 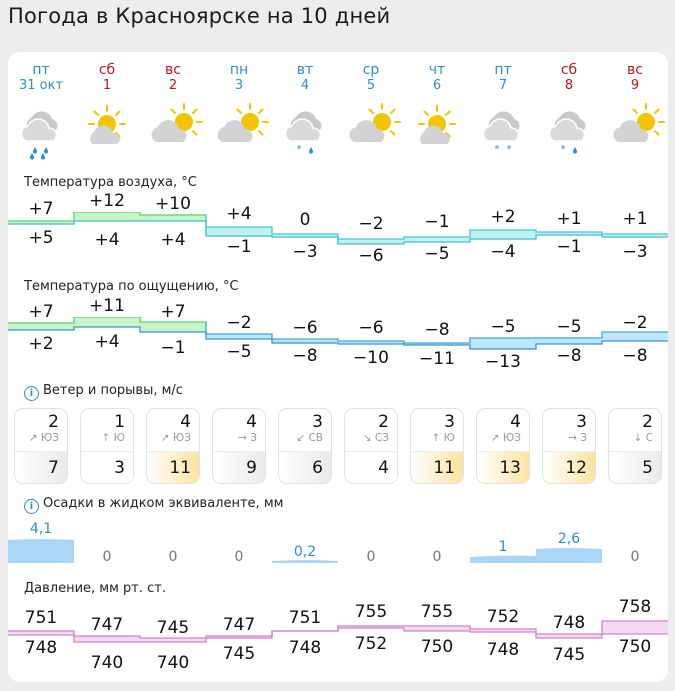 I want to click on wind-direction: ↘ СЗ, so click(x=375, y=438).